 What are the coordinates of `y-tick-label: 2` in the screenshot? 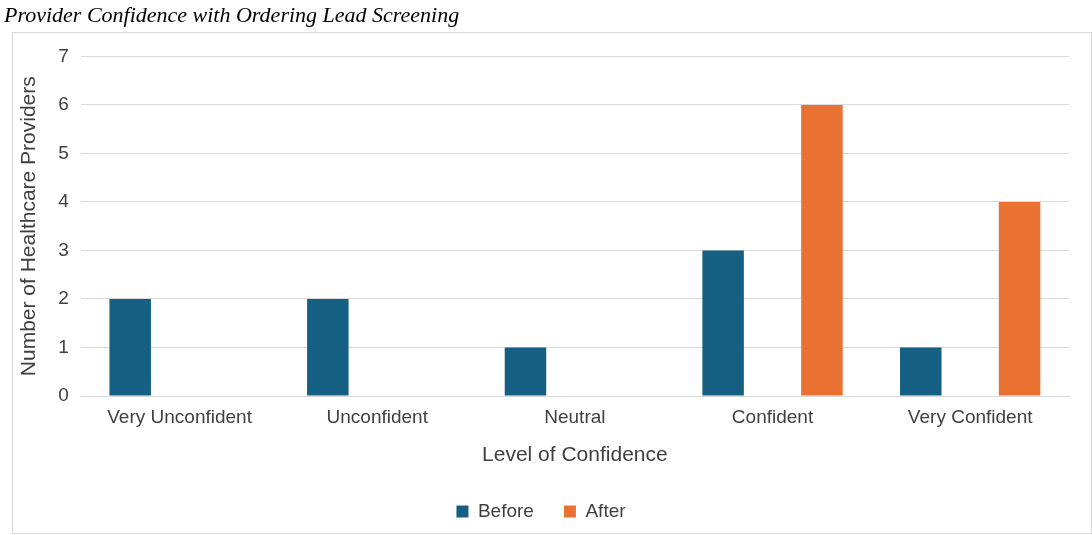 It's located at (63, 298).